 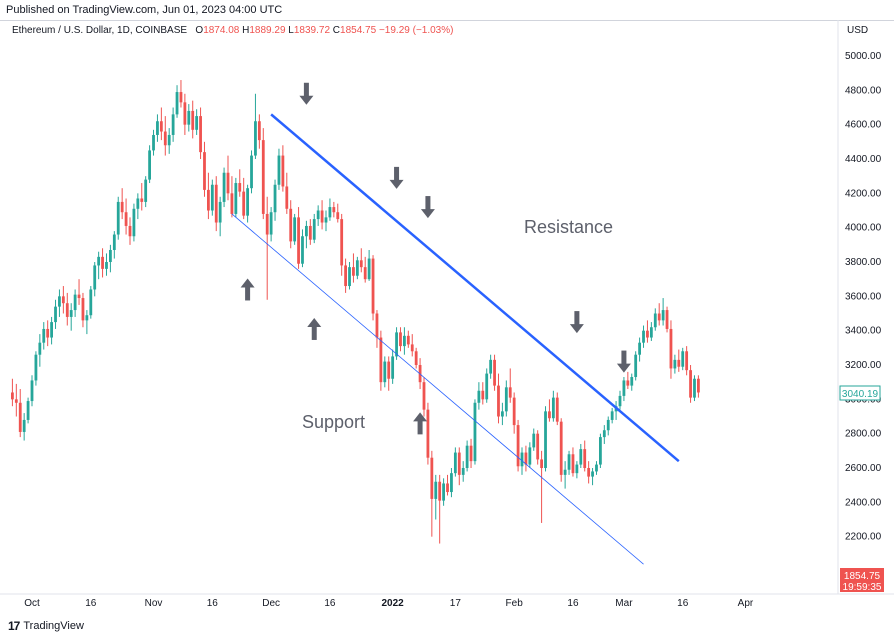 What do you see at coordinates (515, 603) in the screenshot?
I see `x-tick-label: Feb` at bounding box center [515, 603].